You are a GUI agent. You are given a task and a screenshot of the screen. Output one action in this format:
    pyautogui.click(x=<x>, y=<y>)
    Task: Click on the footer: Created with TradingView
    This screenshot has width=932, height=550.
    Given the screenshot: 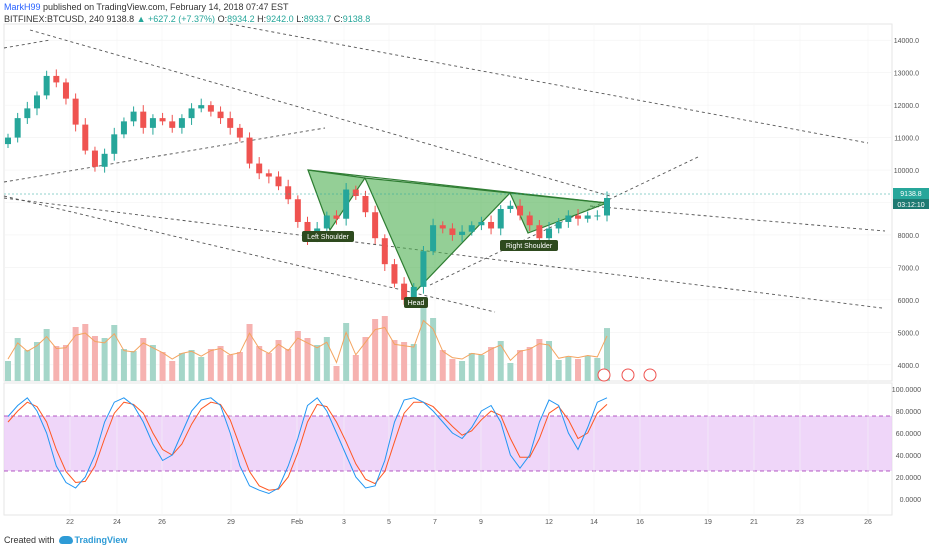 What is the action you would take?
    pyautogui.click(x=65, y=540)
    